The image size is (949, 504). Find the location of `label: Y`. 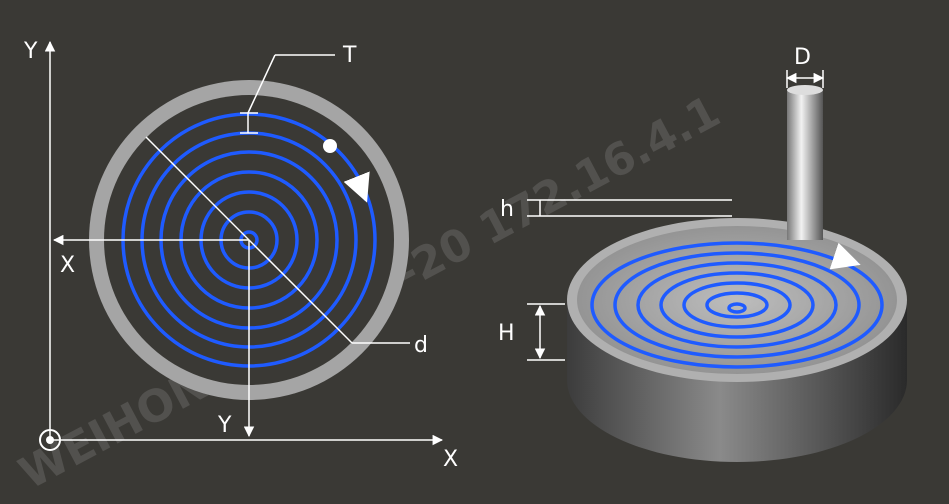

label: Y is located at coordinates (224, 425).